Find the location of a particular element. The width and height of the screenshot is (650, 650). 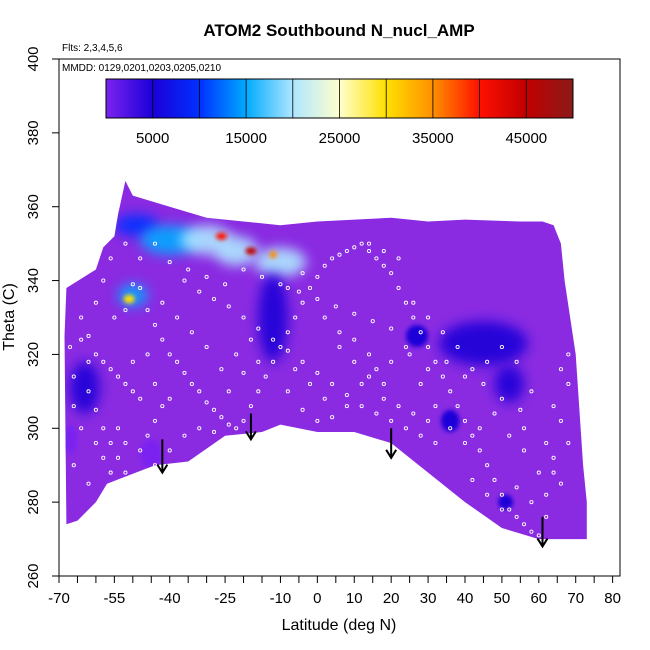

x-tick-label: -25 is located at coordinates (225, 598).